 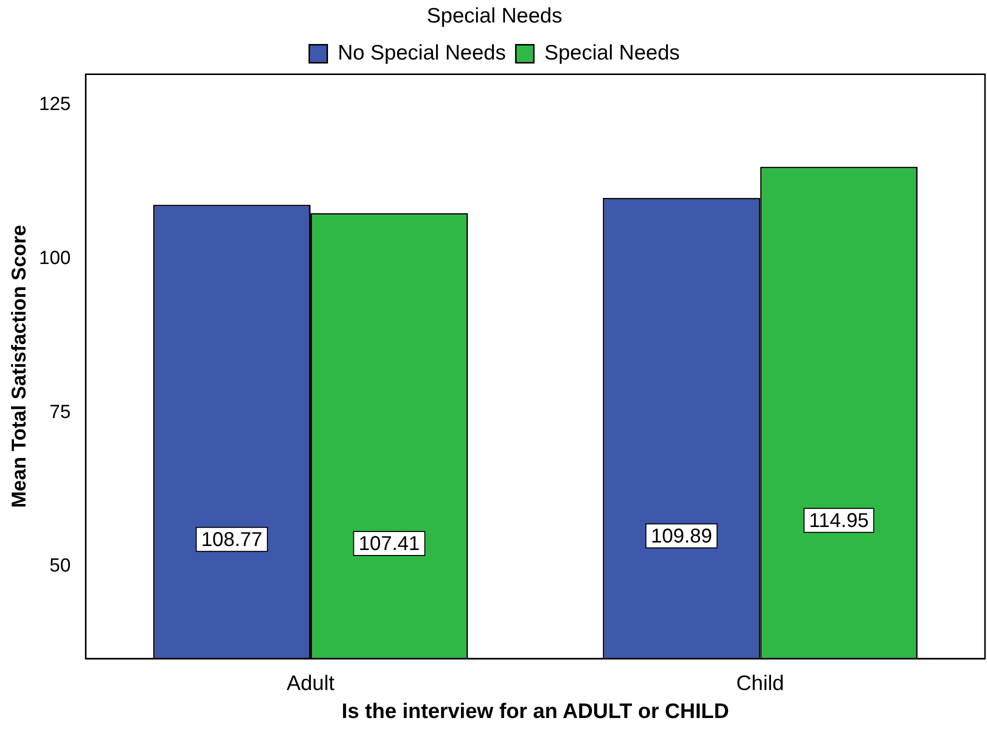 I want to click on y-tick-label: 100, so click(x=55, y=258).